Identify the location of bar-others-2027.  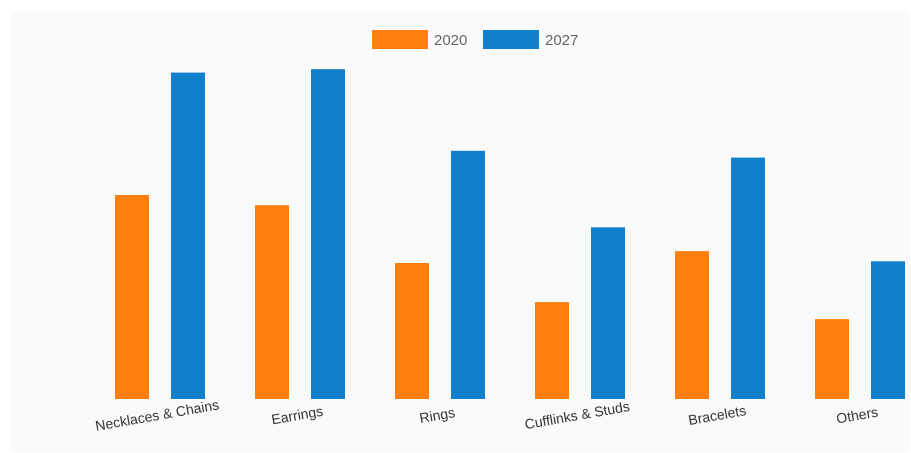
(888, 330).